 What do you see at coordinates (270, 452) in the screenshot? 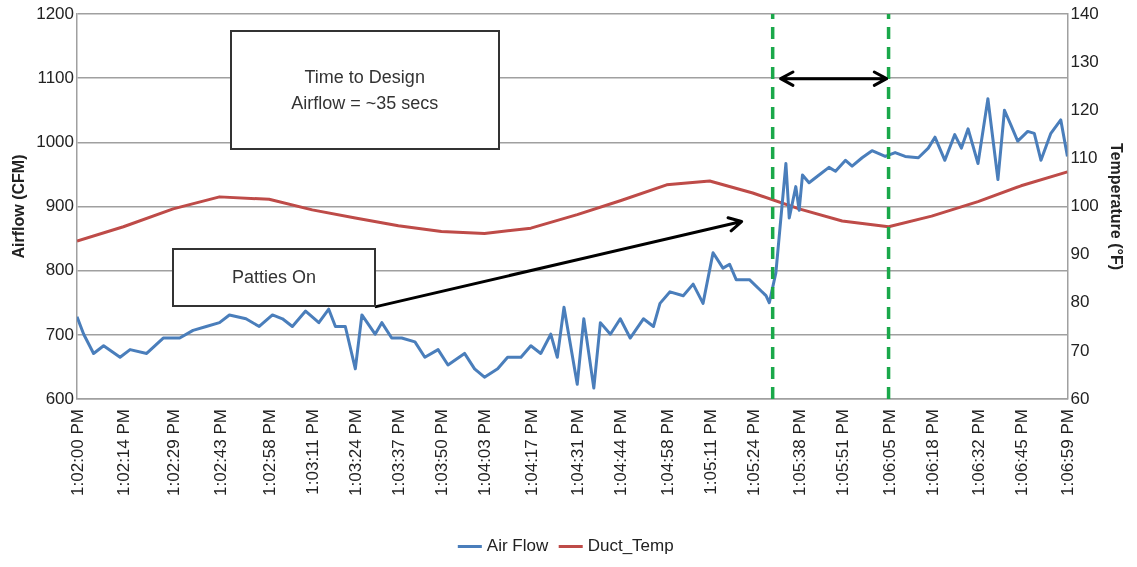
I see `x-tick-label: 1:02:58 PM` at bounding box center [270, 452].